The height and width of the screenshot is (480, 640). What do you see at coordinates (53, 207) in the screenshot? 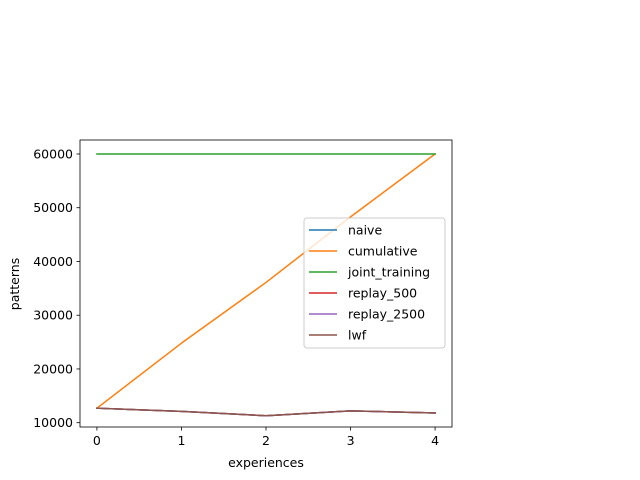
I see `y-tick-label: 50000` at bounding box center [53, 207].